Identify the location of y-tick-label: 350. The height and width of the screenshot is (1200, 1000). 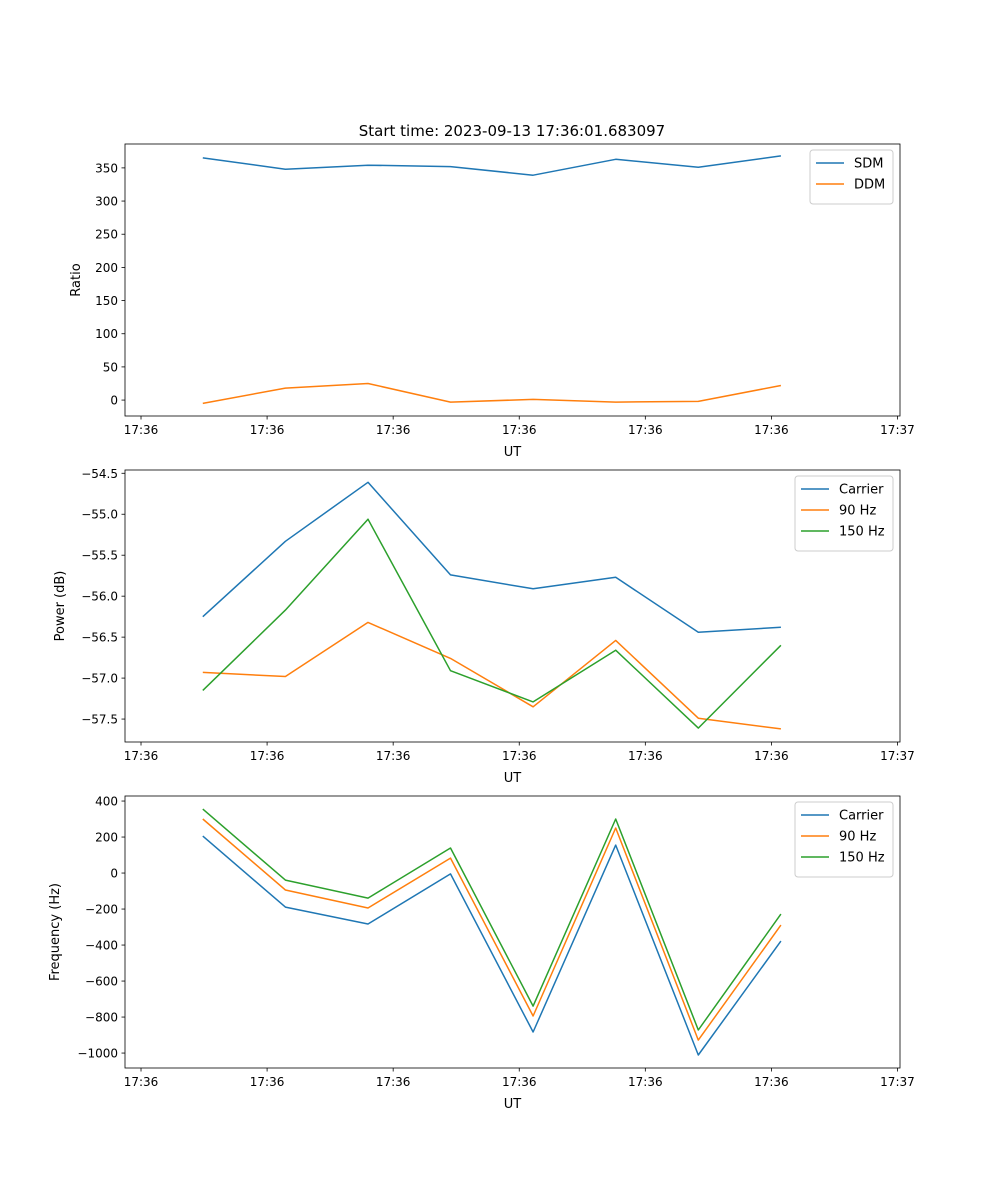
(106, 168).